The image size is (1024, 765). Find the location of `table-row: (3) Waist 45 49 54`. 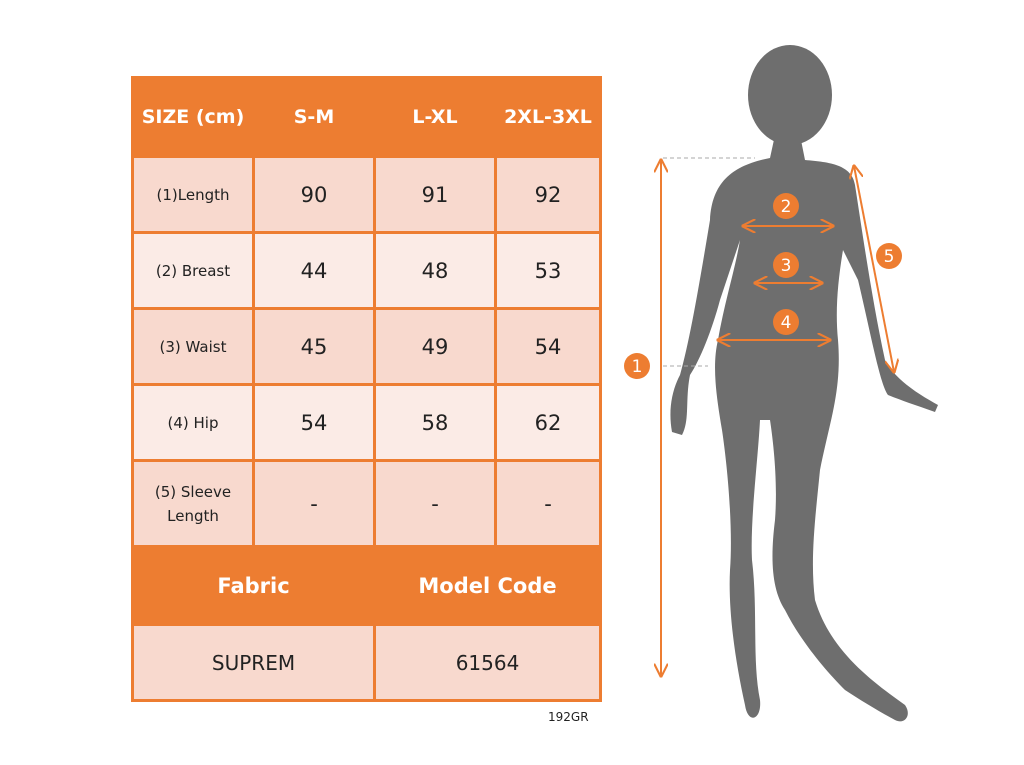

table-row: (3) Waist 45 49 54 is located at coordinates (366, 346).